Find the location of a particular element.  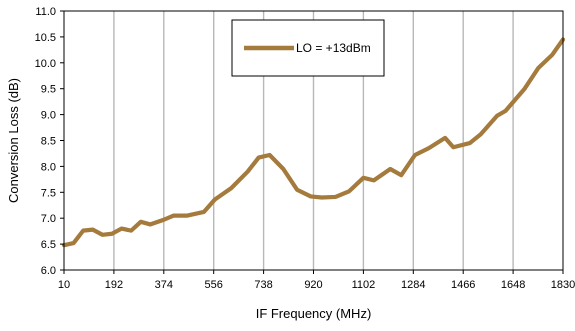

x-tick-label-920: 920 is located at coordinates (313, 285).